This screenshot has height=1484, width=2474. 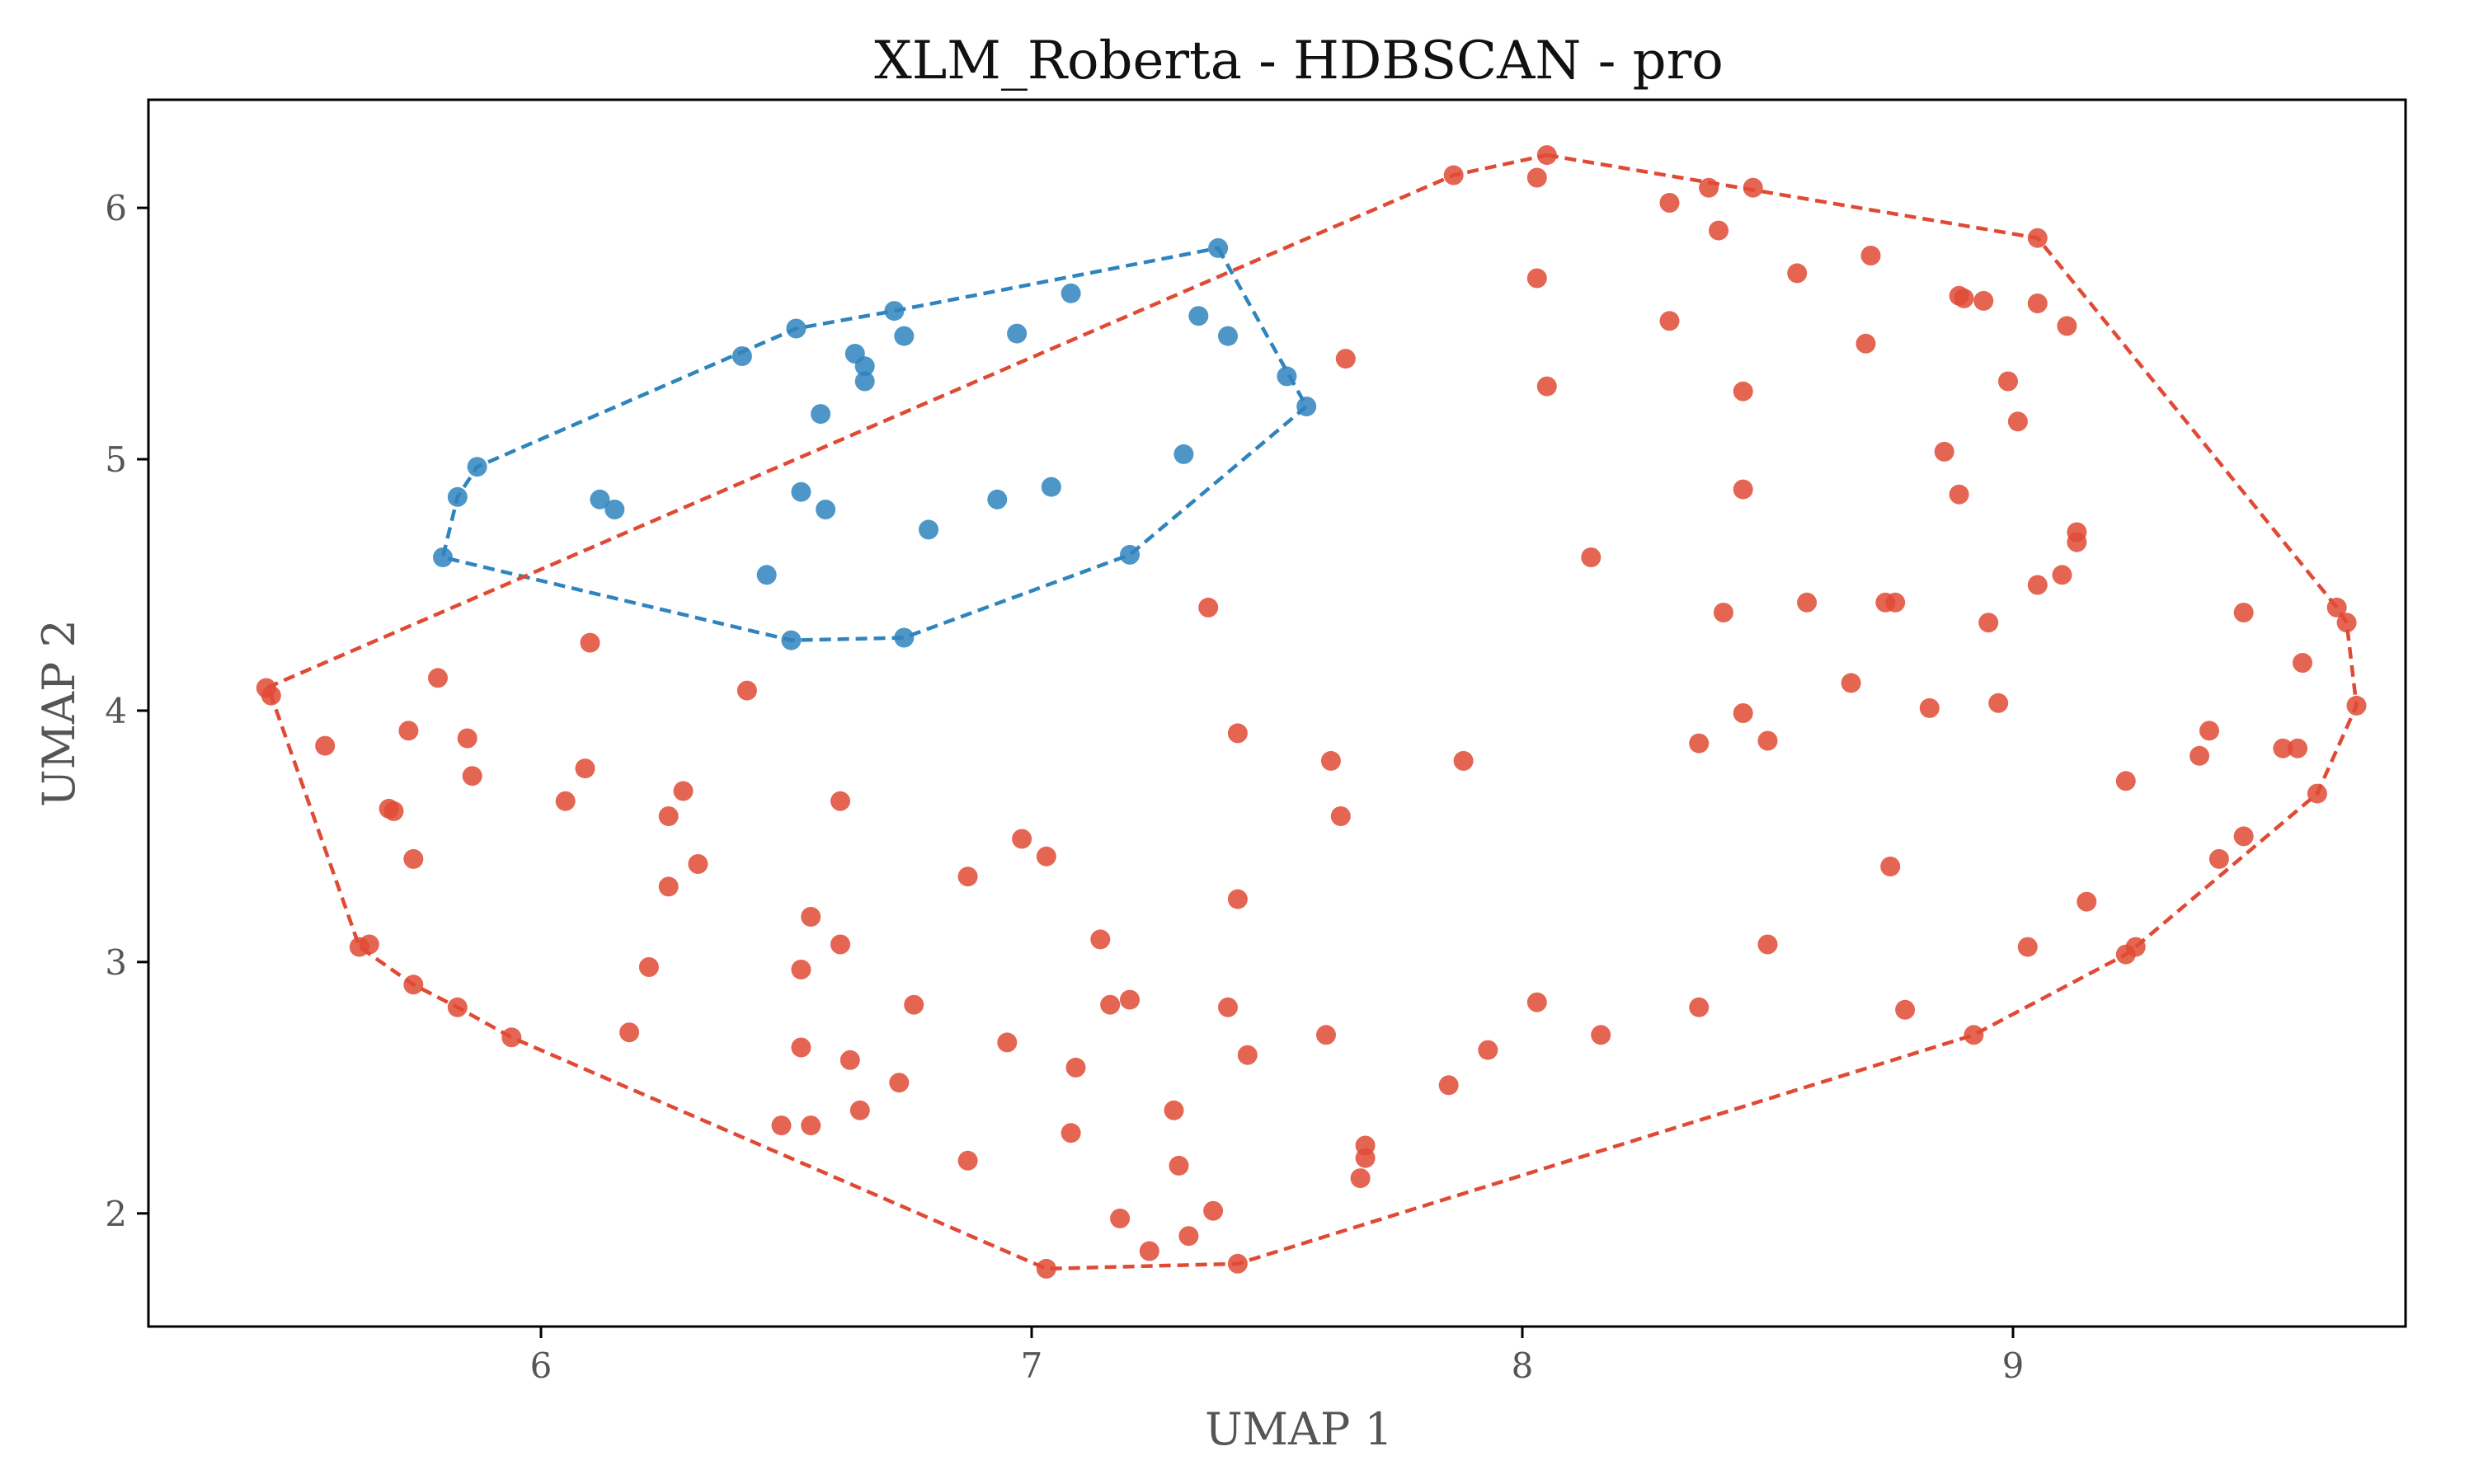 I want to click on x-tick-label: 8, so click(x=1523, y=1365).